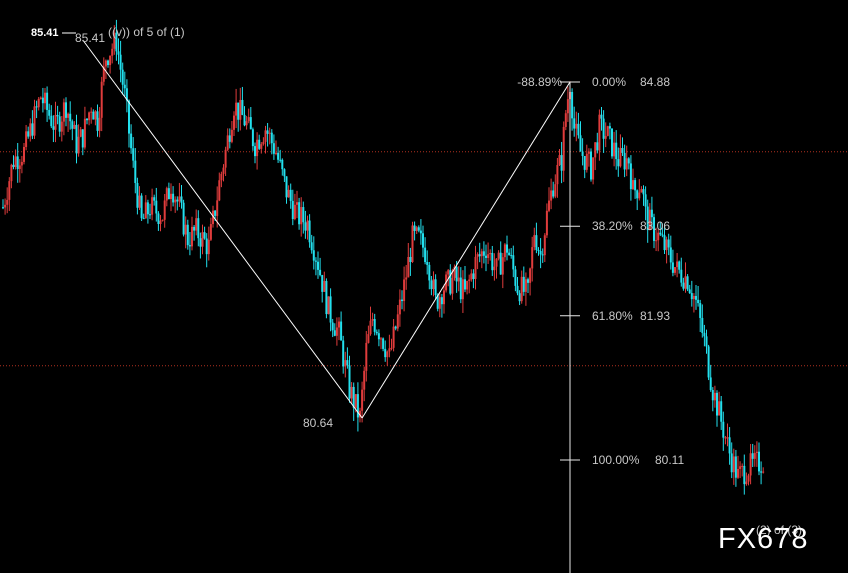 The image size is (848, 573). What do you see at coordinates (539, 82) in the screenshot?
I see `fib-level-percent: -88.89%` at bounding box center [539, 82].